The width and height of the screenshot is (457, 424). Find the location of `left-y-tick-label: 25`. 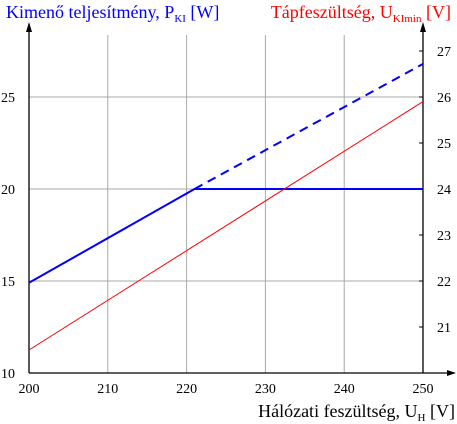

left-y-tick-label: 25 is located at coordinates (8, 98).